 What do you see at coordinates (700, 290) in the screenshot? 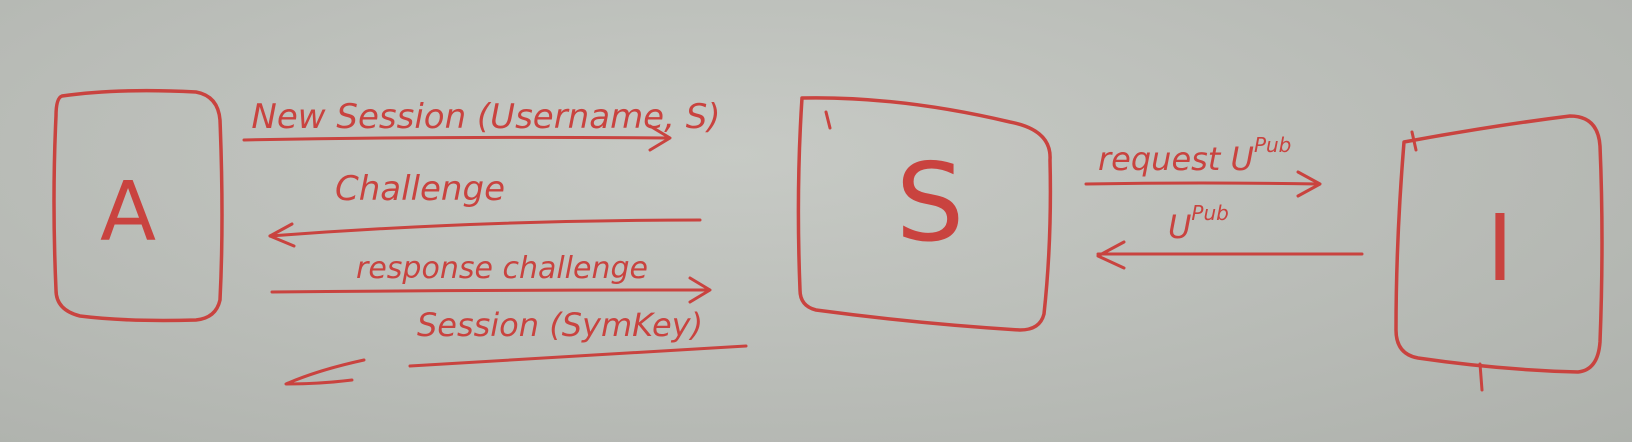
I see `msg-response-challenge-head` at bounding box center [700, 290].